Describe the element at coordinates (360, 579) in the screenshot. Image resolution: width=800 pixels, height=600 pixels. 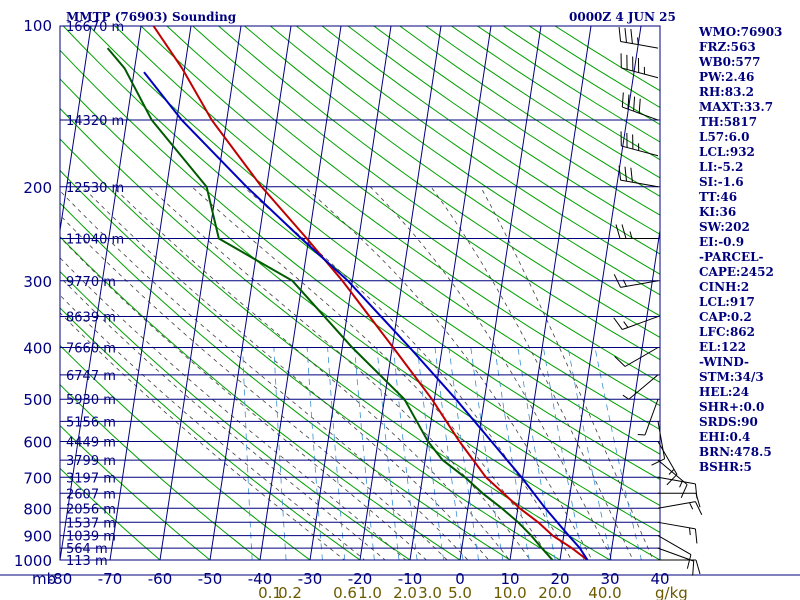
I see `temperature-tick-label: -20` at that location.